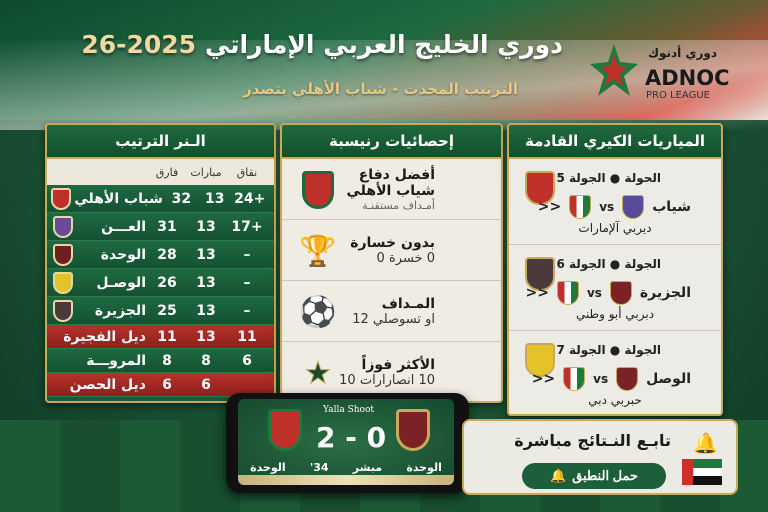 The width and height of the screenshot is (768, 512). I want to click on team-name: العـــن, so click(123, 226).